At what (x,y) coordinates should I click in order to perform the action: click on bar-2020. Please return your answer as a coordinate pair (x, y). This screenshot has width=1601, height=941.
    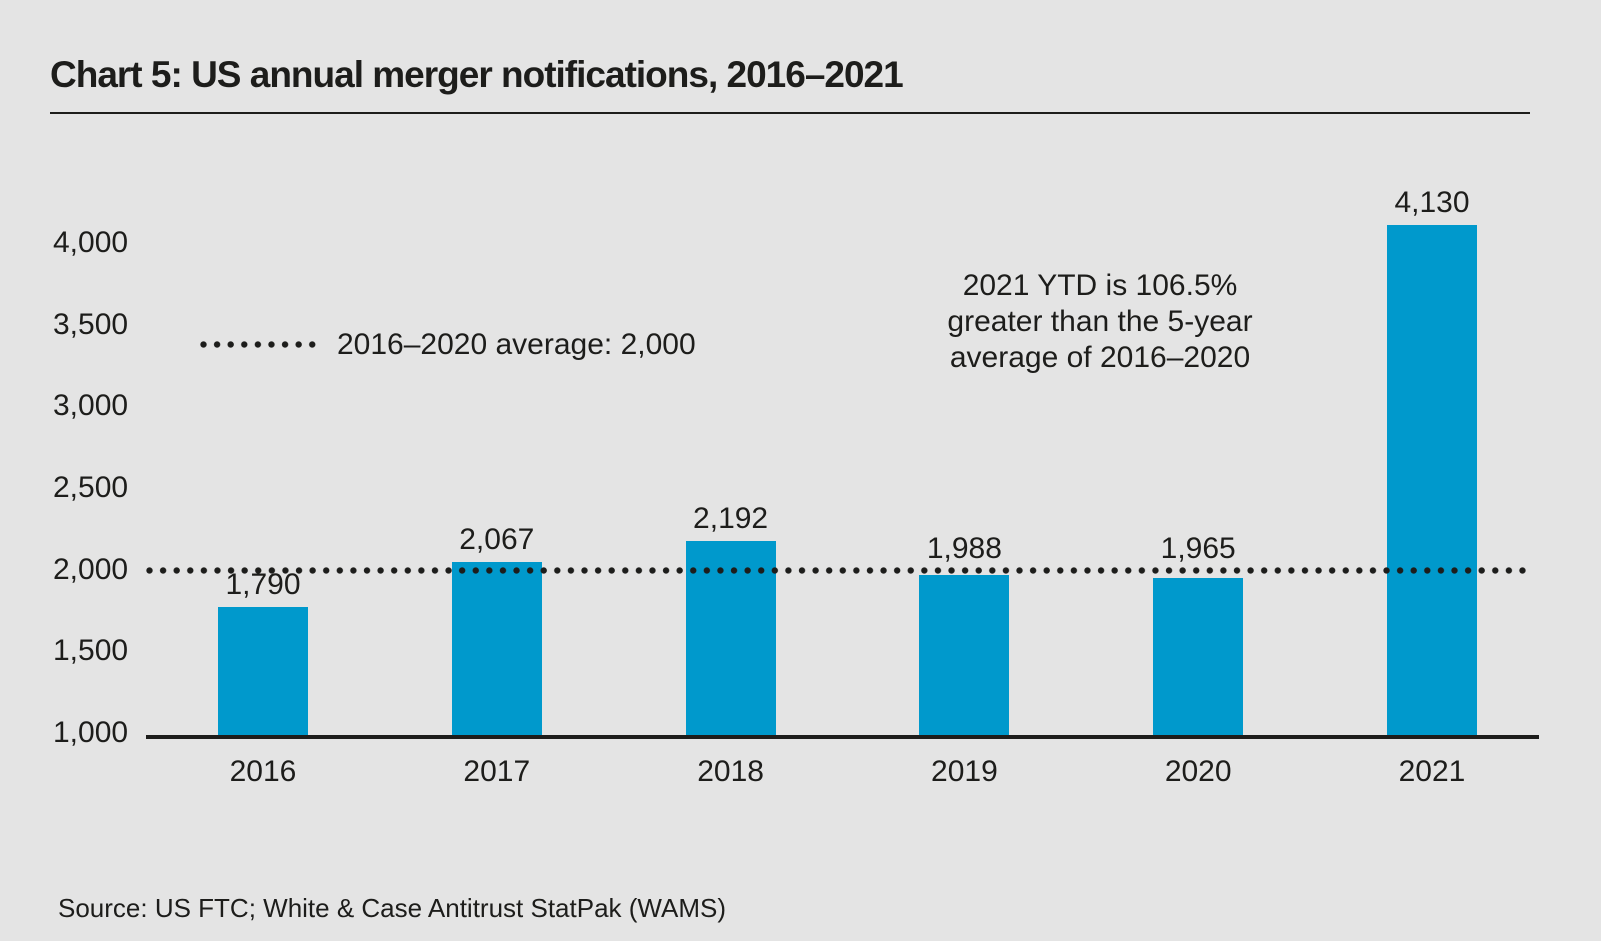
    Looking at the image, I should click on (1198, 658).